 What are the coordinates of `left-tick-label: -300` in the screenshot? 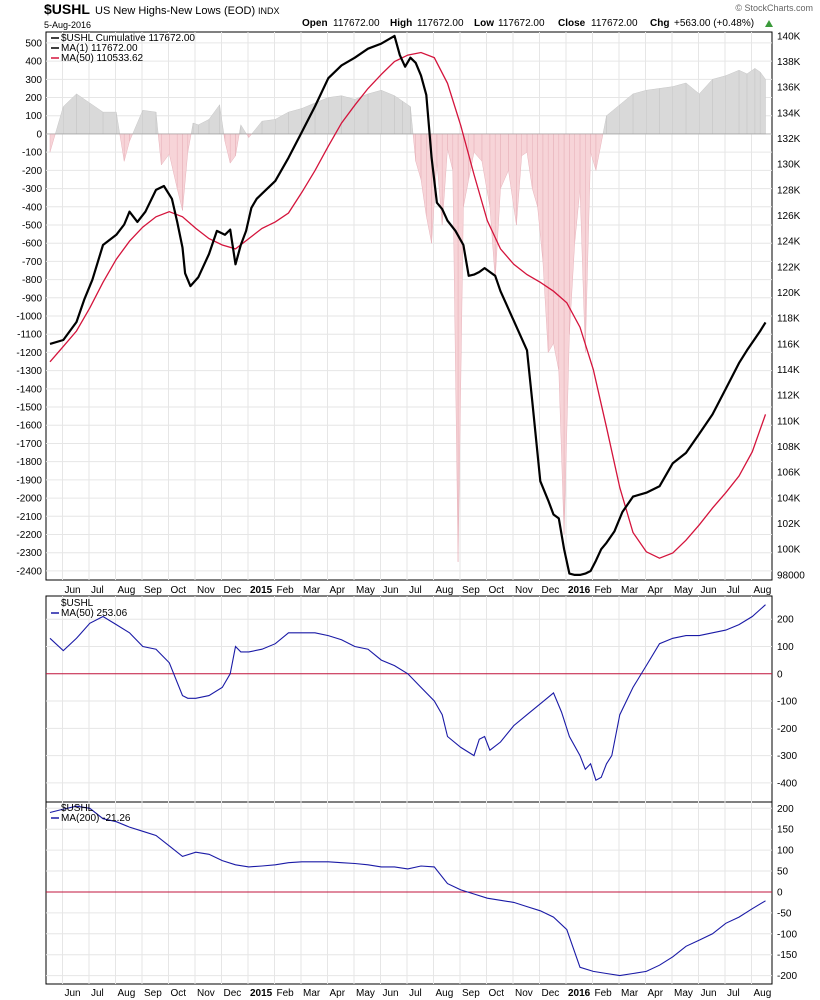 It's located at (32, 189).